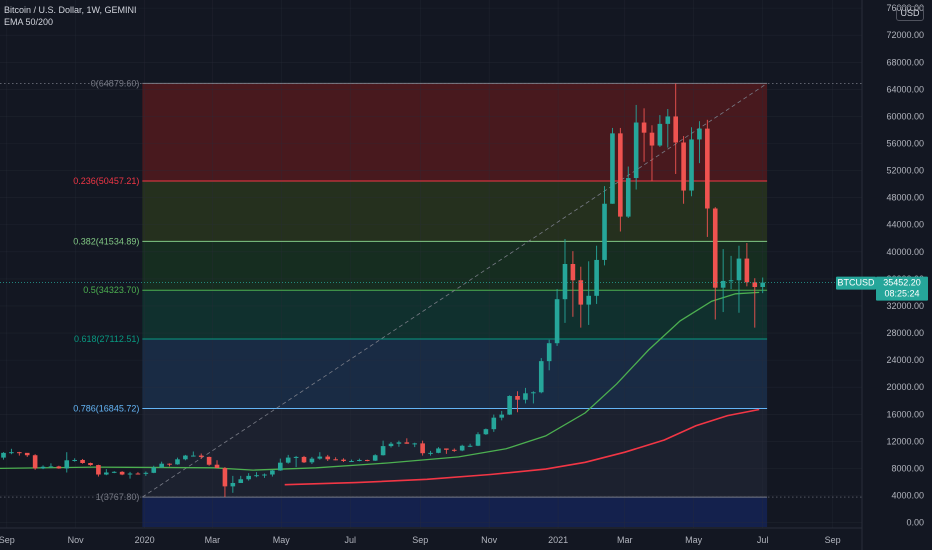 The height and width of the screenshot is (550, 932). I want to click on price-tick-label: 8000.00, so click(907, 468).